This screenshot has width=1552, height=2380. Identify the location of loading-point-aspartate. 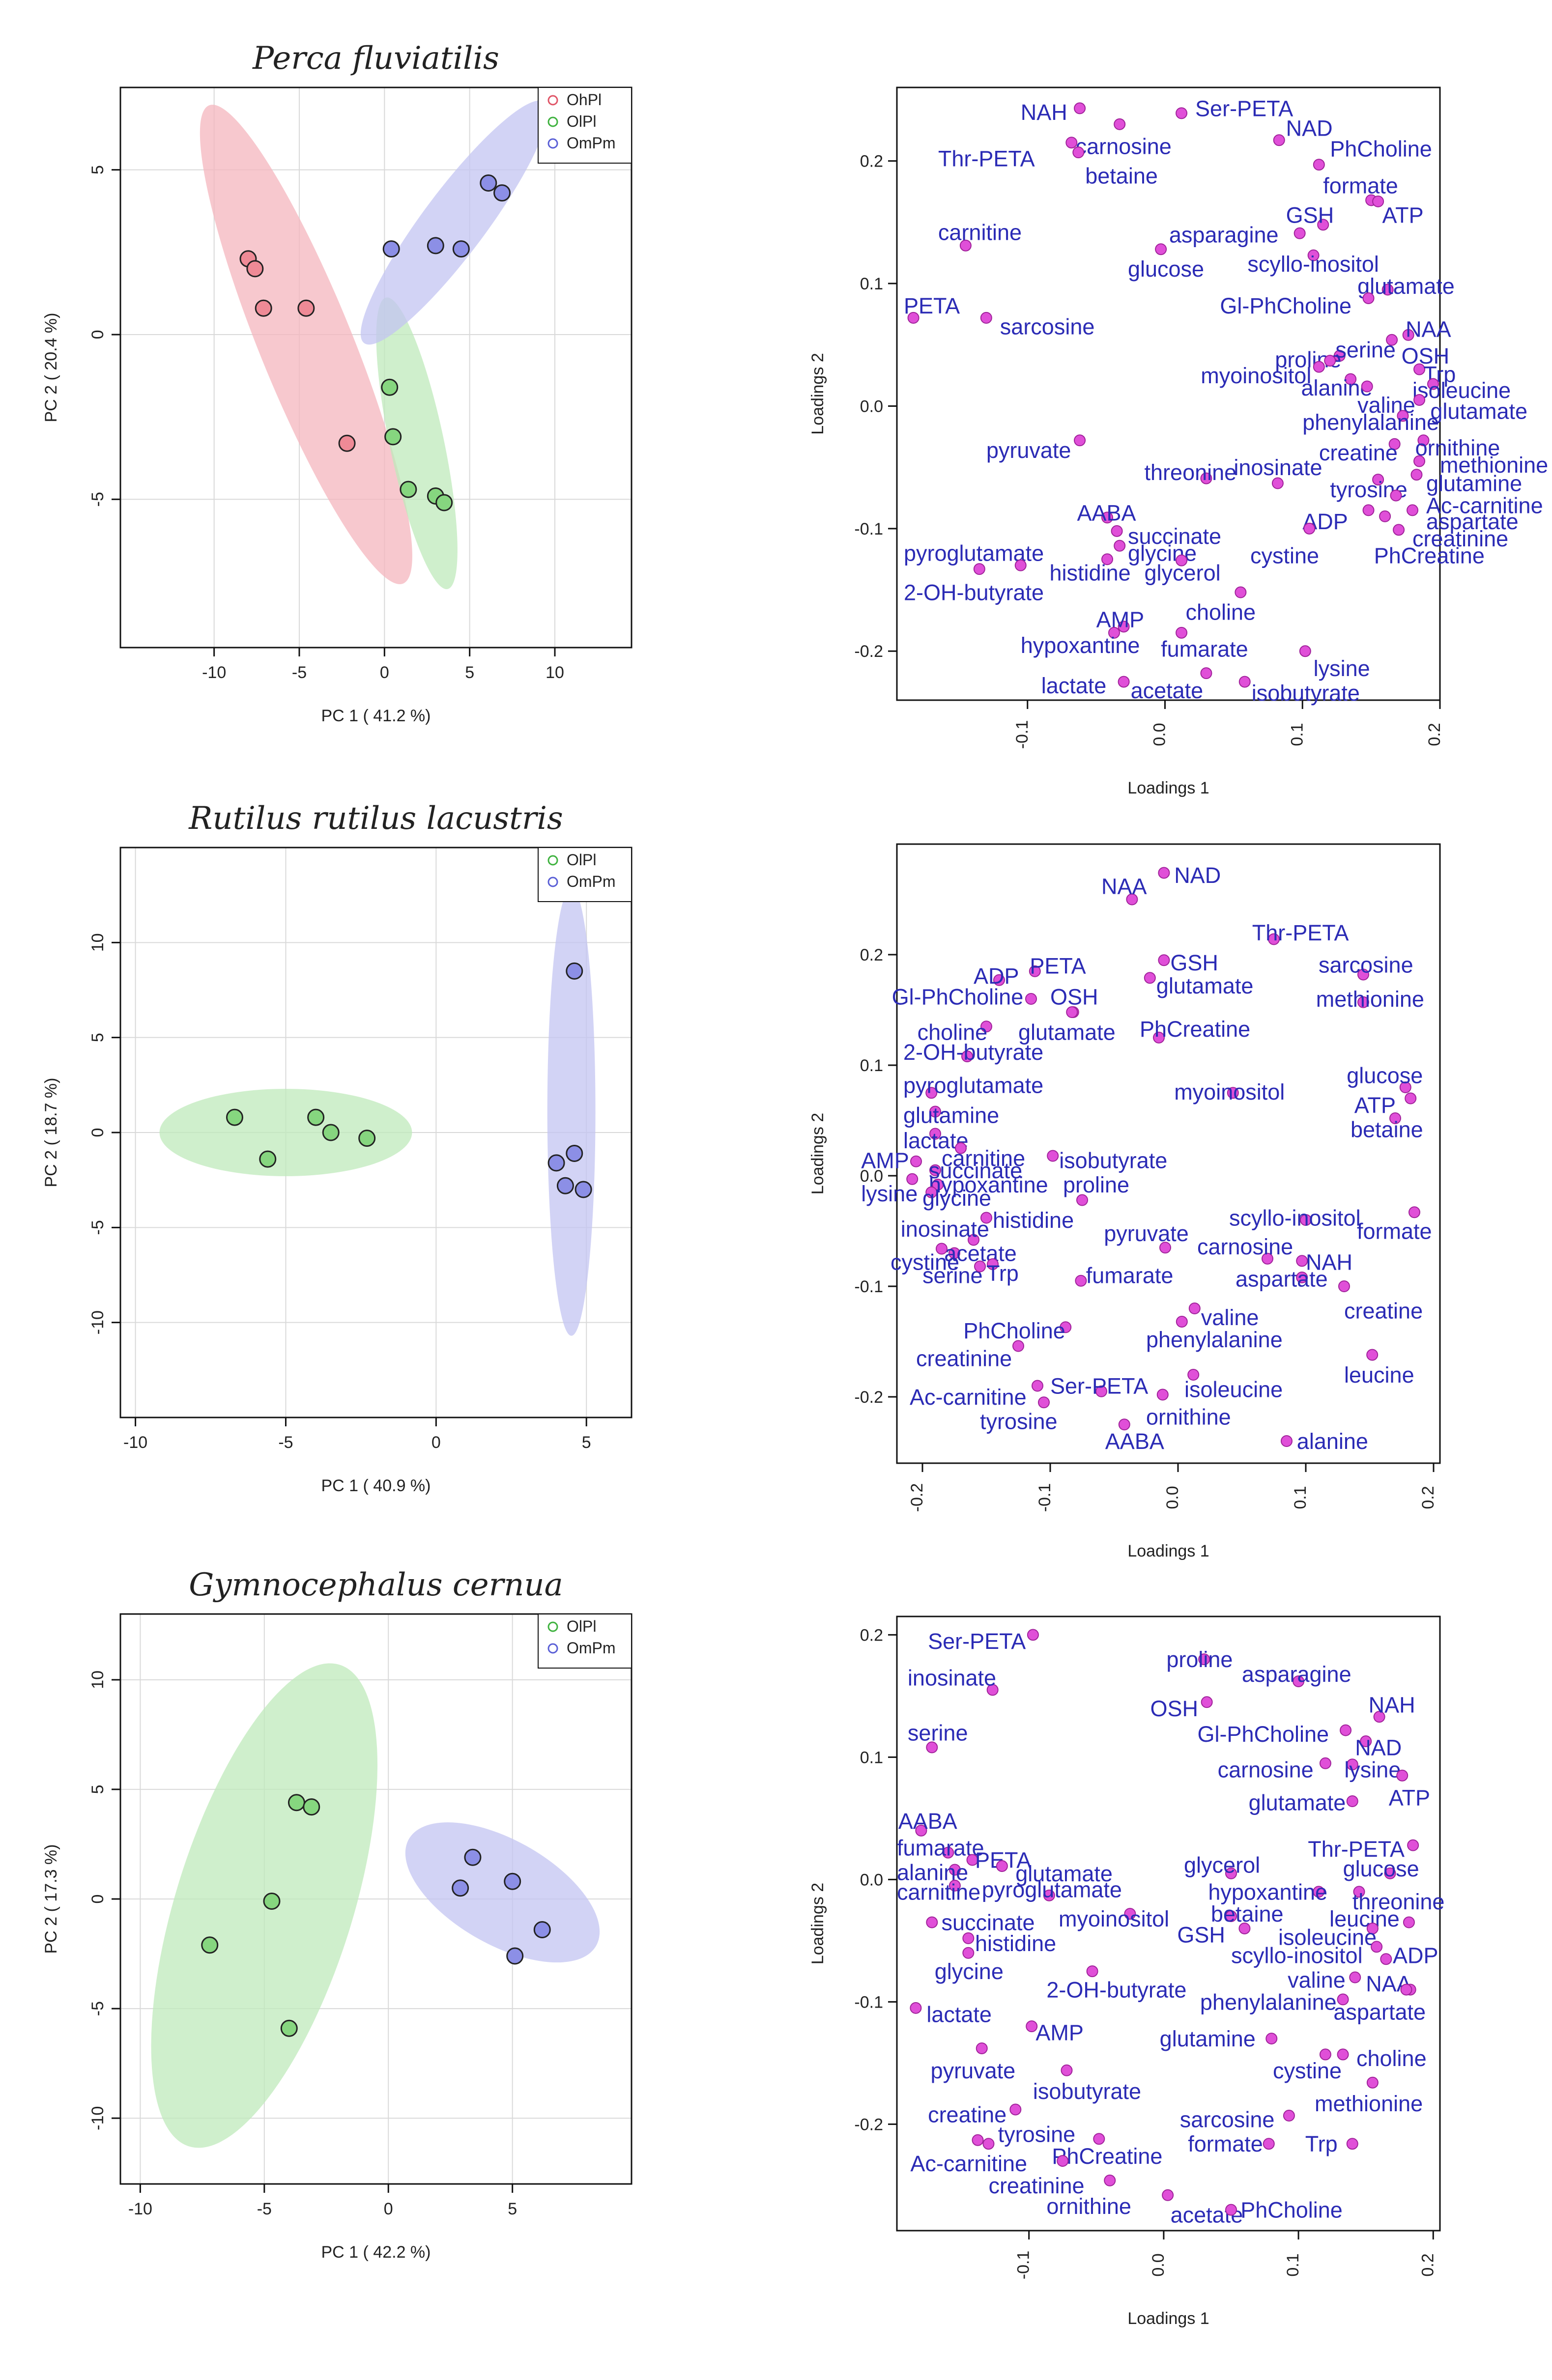
(1406, 1989).